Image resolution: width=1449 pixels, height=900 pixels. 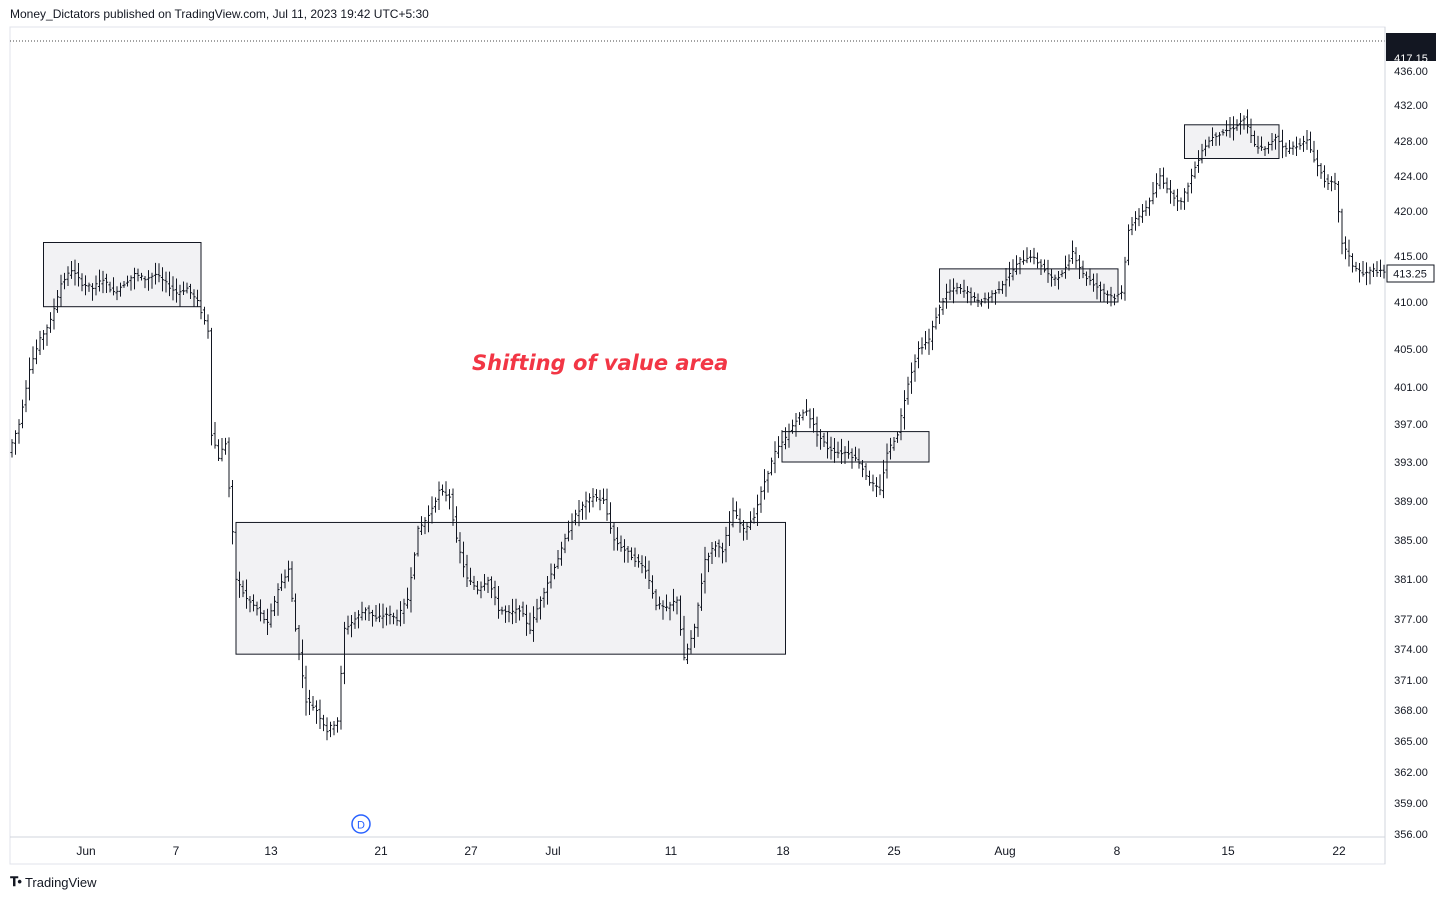 What do you see at coordinates (53, 882) in the screenshot?
I see `tradingview-footer: 𝐓• TradingView` at bounding box center [53, 882].